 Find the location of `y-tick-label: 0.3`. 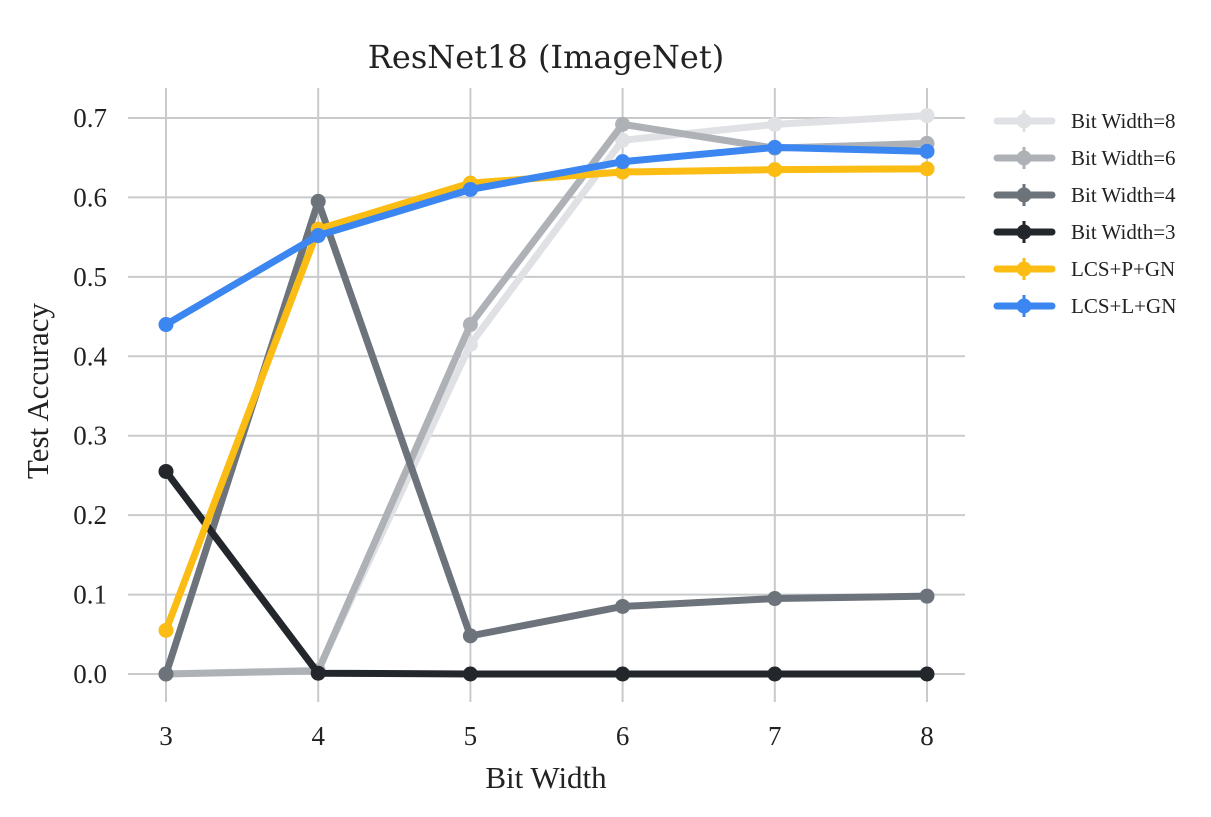

y-tick-label: 0.3 is located at coordinates (90, 436).